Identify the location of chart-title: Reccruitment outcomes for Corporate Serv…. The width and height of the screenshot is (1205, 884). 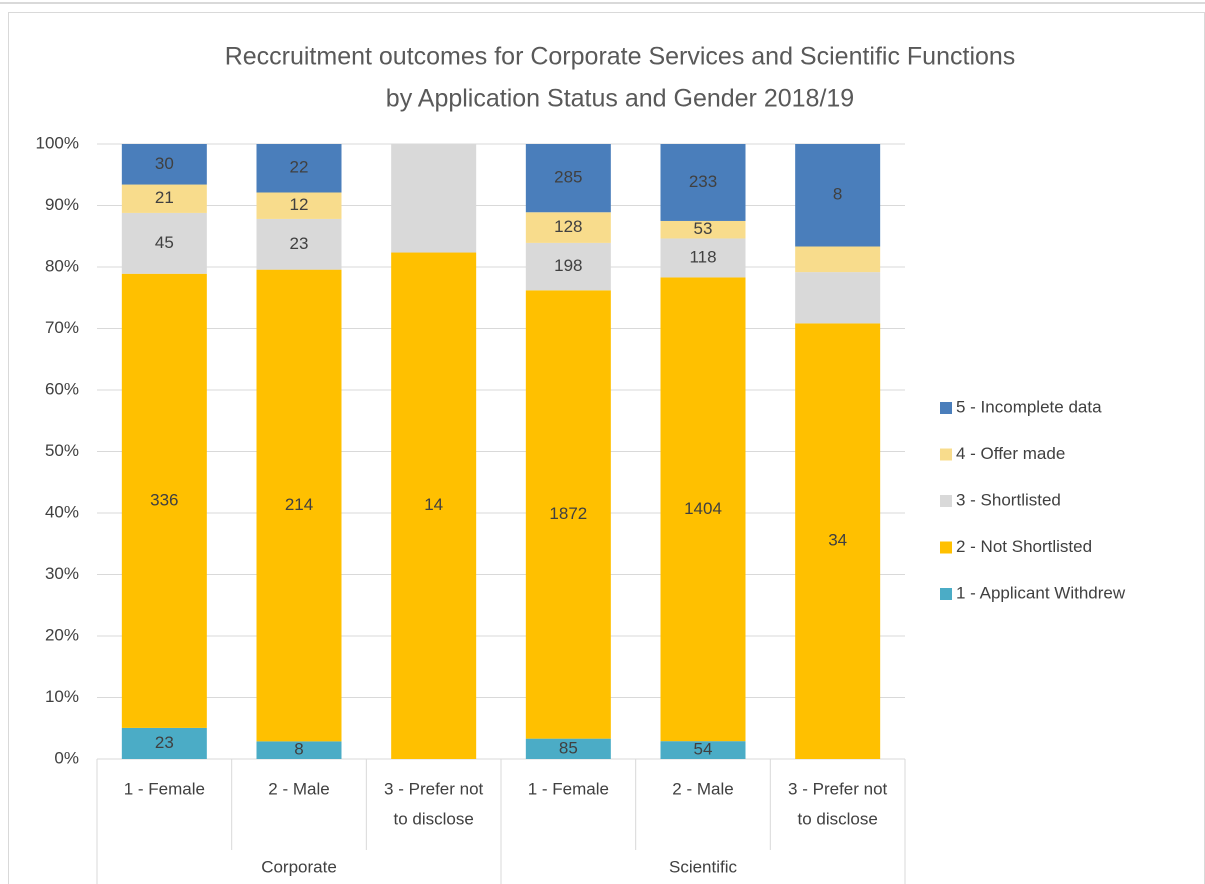
(620, 57).